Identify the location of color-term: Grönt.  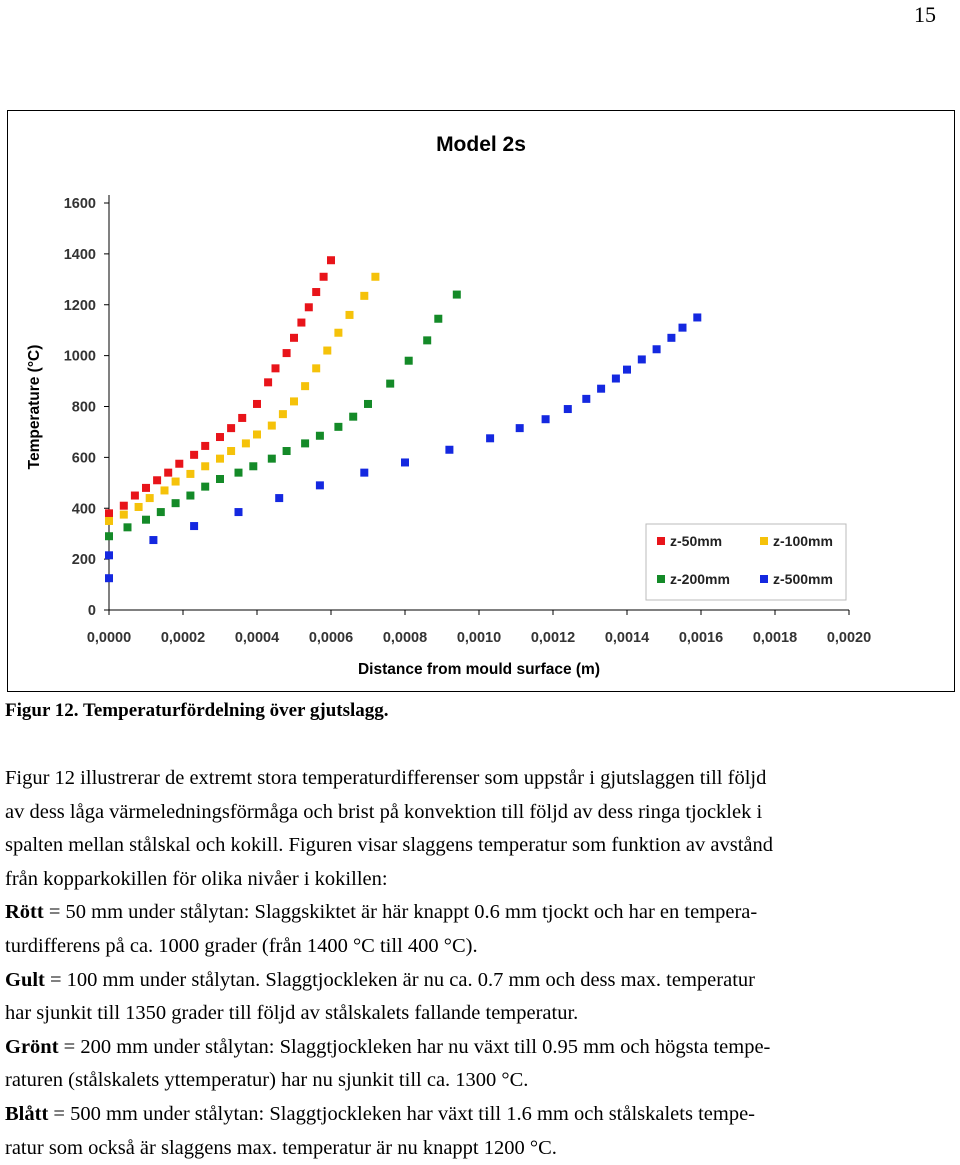
(32, 1046).